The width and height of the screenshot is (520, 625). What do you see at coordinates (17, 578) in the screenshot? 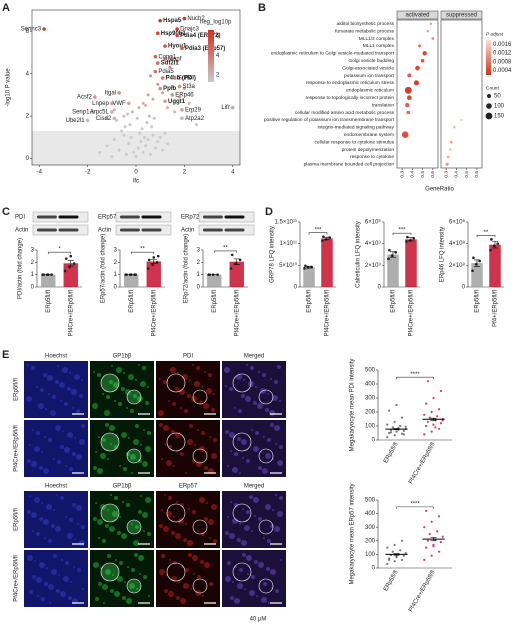
I see `row-label: Pf4Cre+/ERp5fl/fl` at bounding box center [17, 578].